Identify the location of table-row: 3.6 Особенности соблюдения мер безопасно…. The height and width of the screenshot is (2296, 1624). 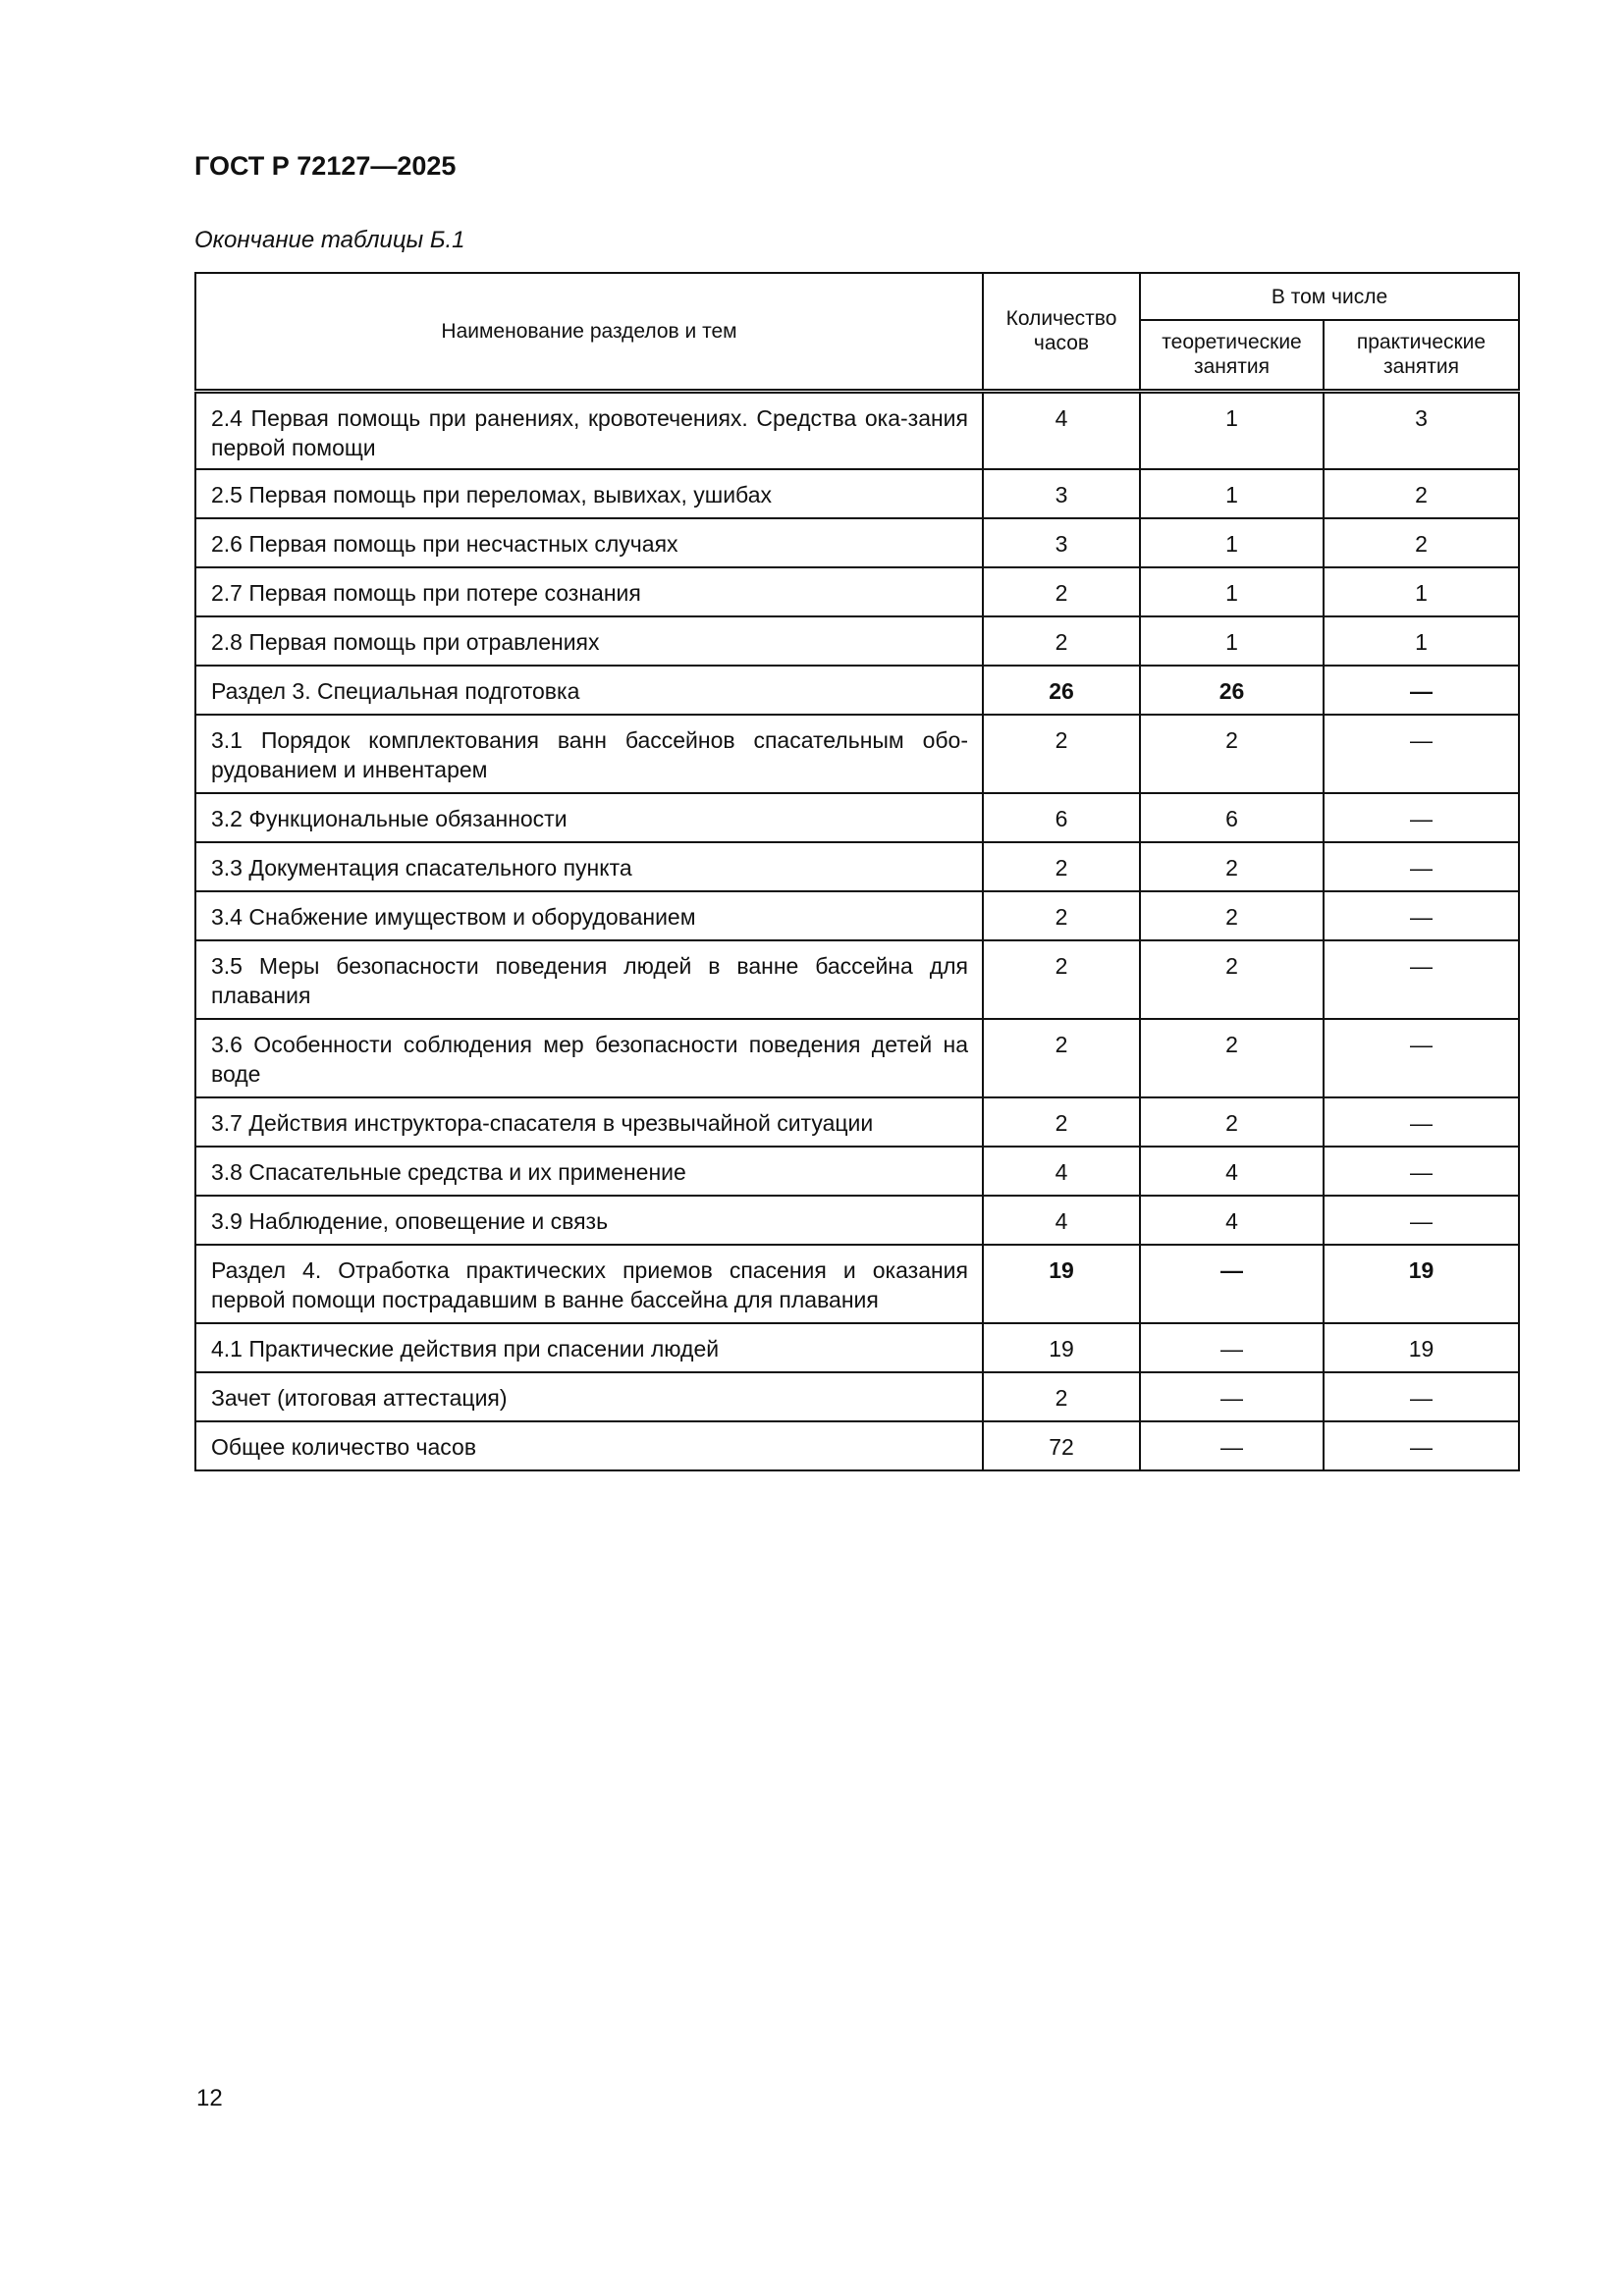
(857, 1058).